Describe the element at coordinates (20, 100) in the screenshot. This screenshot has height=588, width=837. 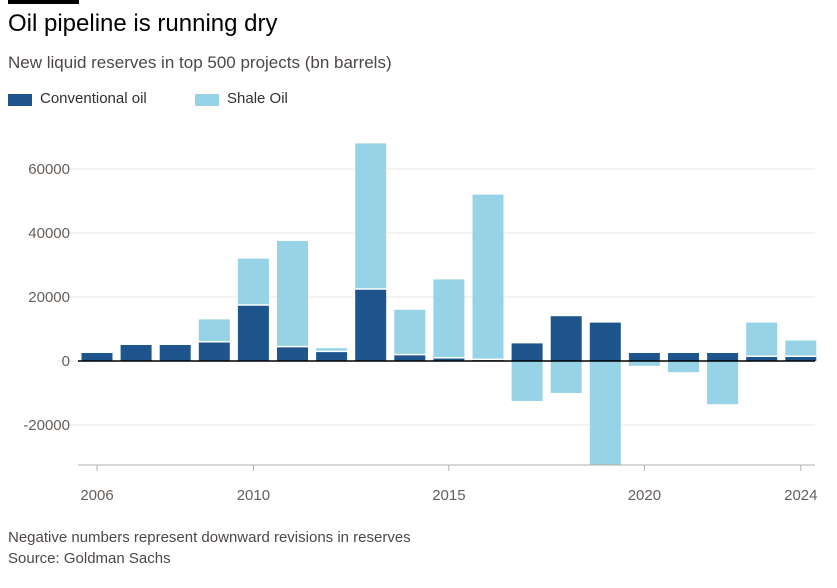
I see `legend-swatch-conventional` at that location.